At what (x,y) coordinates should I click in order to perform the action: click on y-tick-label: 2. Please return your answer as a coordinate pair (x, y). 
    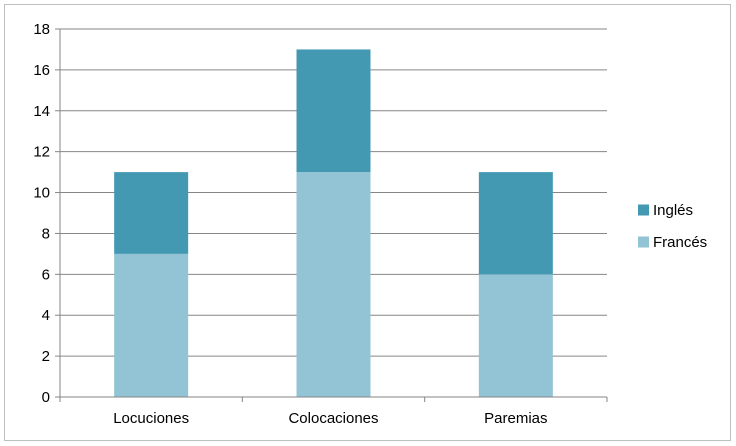
    Looking at the image, I should click on (46, 356).